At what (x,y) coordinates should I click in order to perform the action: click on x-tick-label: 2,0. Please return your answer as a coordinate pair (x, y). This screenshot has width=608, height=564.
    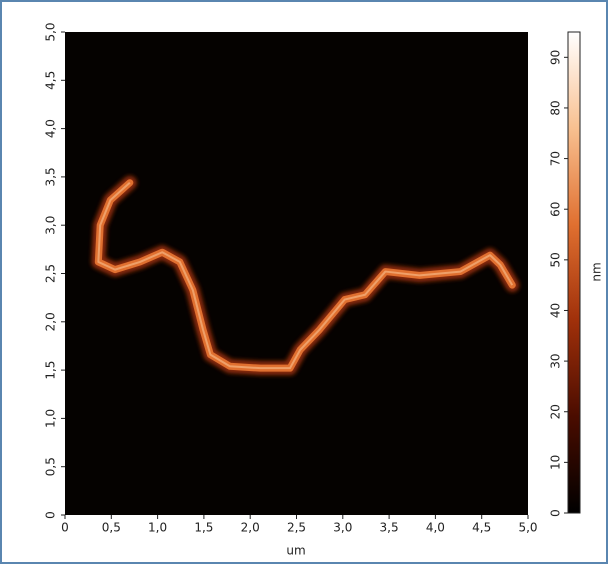
    Looking at the image, I should click on (250, 528).